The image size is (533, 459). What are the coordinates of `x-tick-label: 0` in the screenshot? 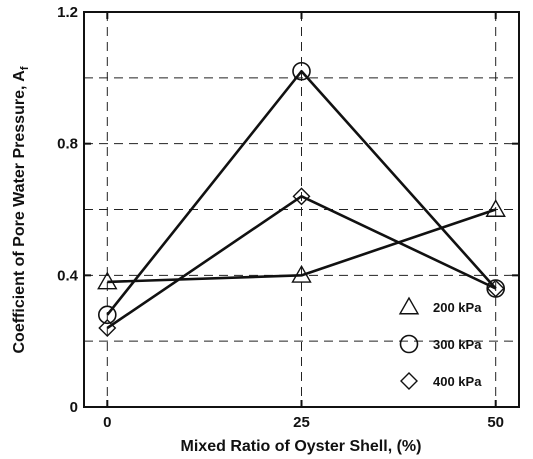 It's located at (107, 422).